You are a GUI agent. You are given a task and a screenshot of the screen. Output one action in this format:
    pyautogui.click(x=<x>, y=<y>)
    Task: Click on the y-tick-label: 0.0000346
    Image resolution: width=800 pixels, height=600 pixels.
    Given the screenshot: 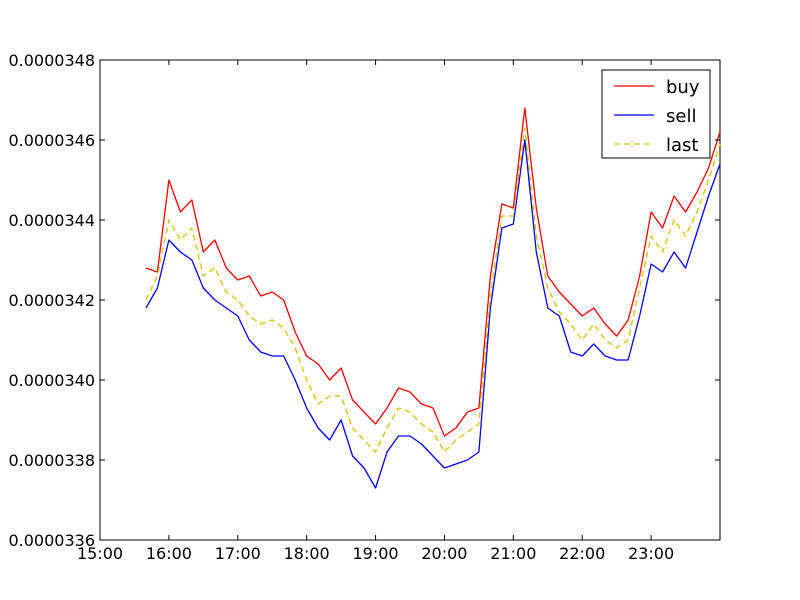 What is the action you would take?
    pyautogui.click(x=51, y=140)
    